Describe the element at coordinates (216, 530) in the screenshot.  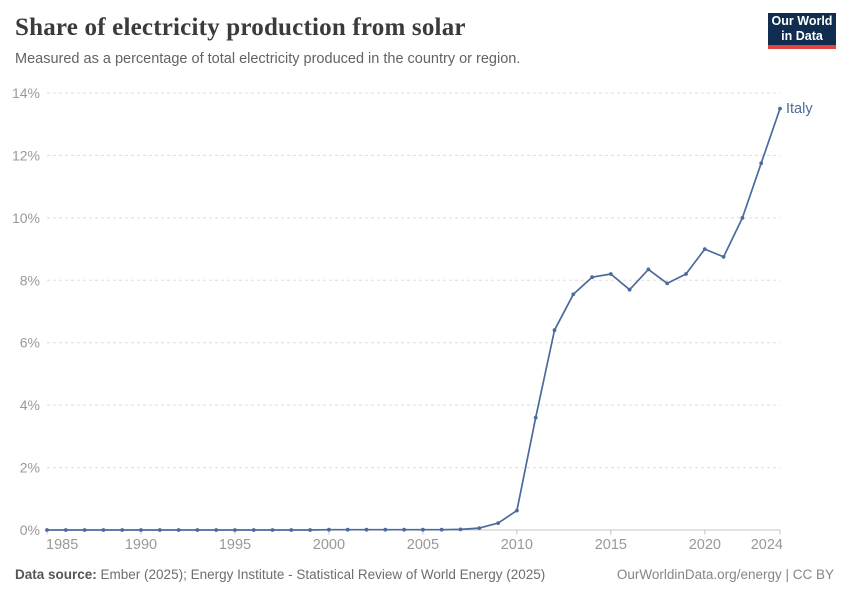
I see `data-point-italy-1994` at that location.